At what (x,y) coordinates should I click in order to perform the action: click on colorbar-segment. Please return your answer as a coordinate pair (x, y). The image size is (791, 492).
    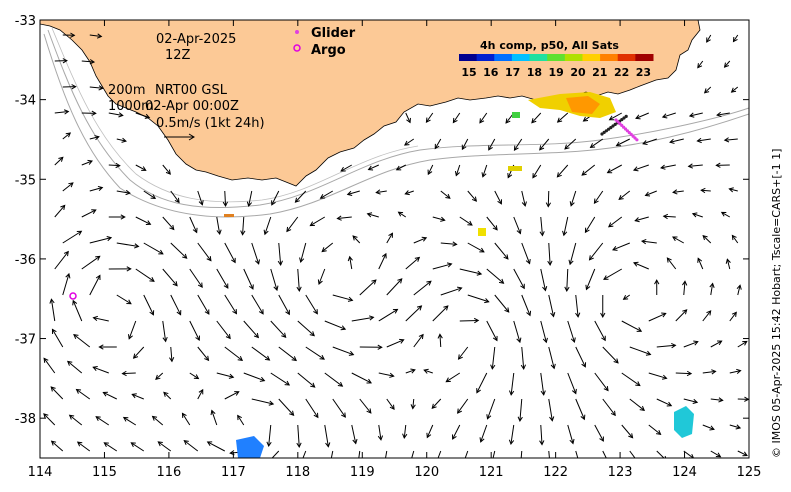
    Looking at the image, I should click on (538, 57).